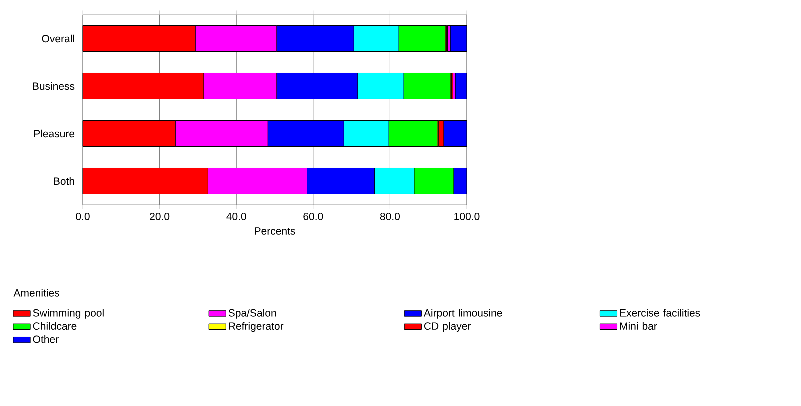  I want to click on legend-label: Exercise facilities, so click(660, 313).